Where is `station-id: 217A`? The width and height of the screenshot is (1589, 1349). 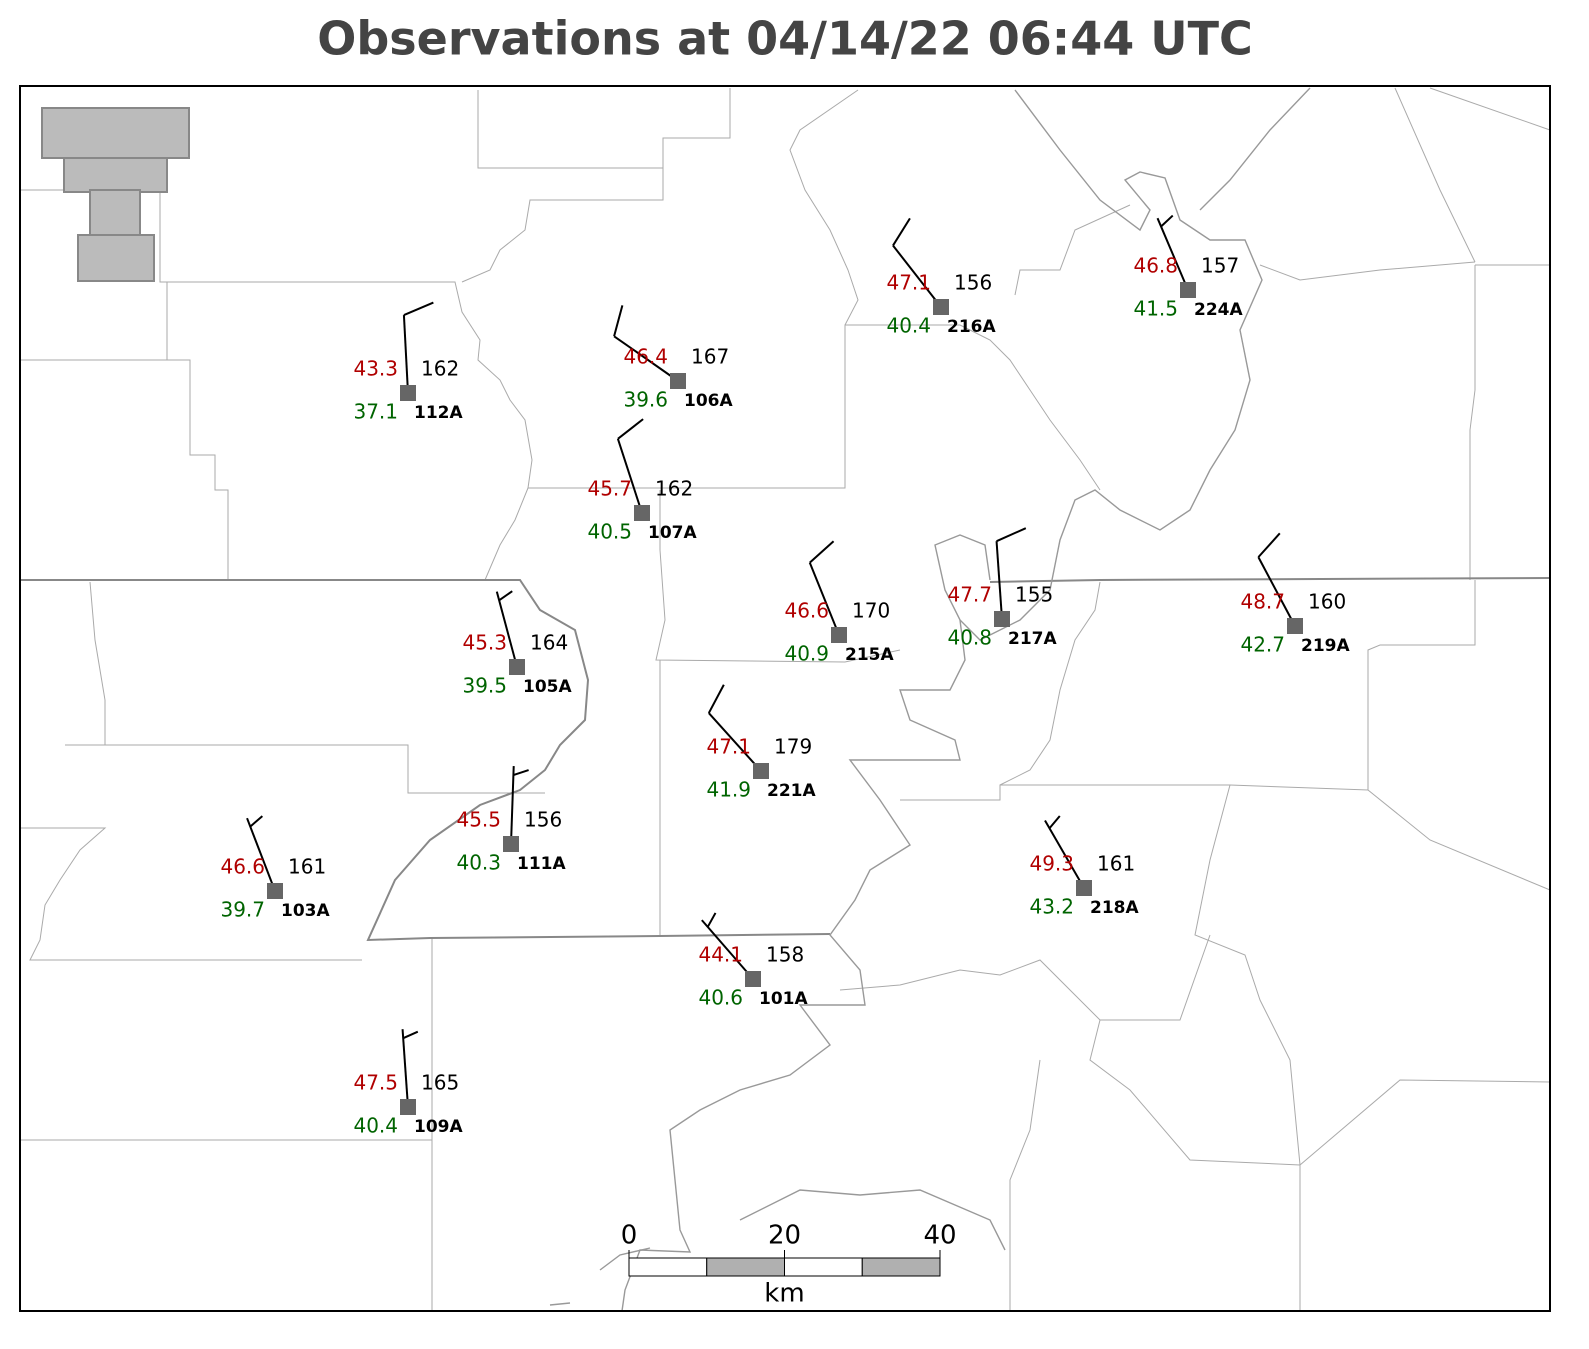
station-id: 217A is located at coordinates (1032, 639).